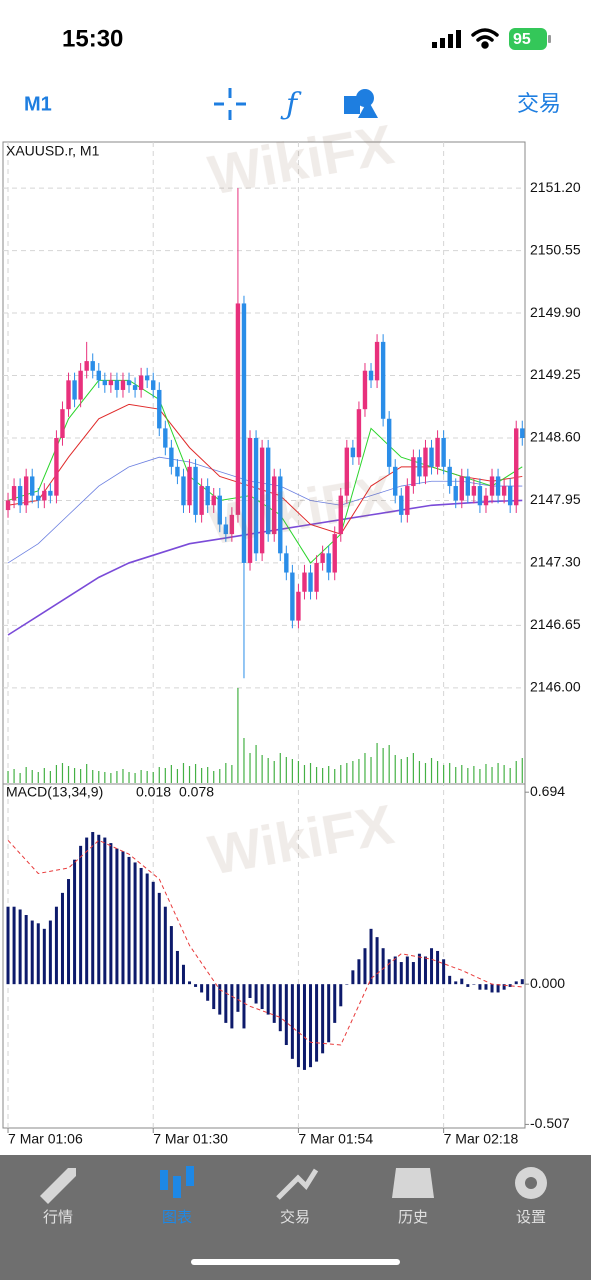 The image size is (591, 1280). I want to click on timeframe-button: M1, so click(38, 104).